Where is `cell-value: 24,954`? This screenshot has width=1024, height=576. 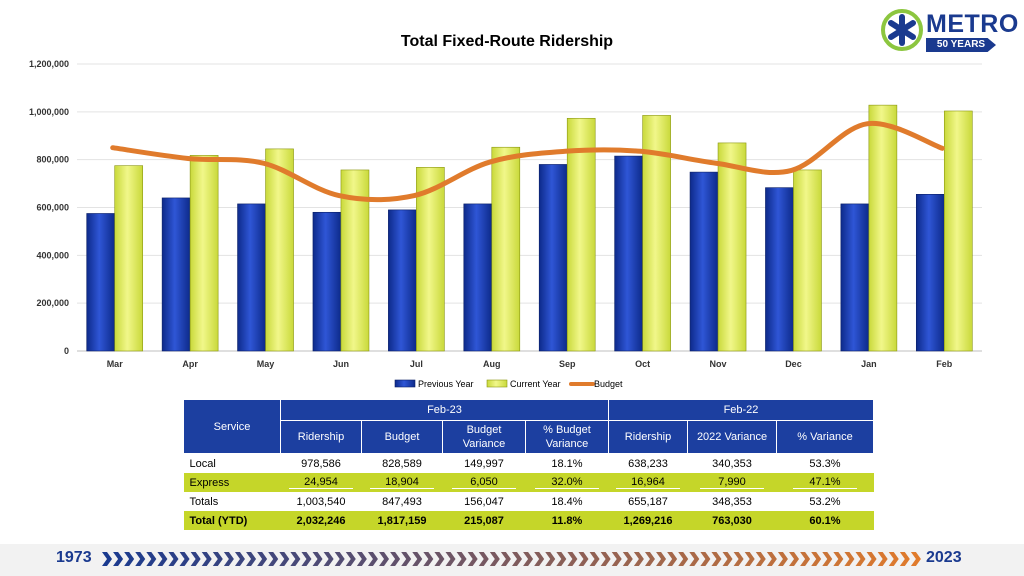
cell-value: 24,954 is located at coordinates (321, 482).